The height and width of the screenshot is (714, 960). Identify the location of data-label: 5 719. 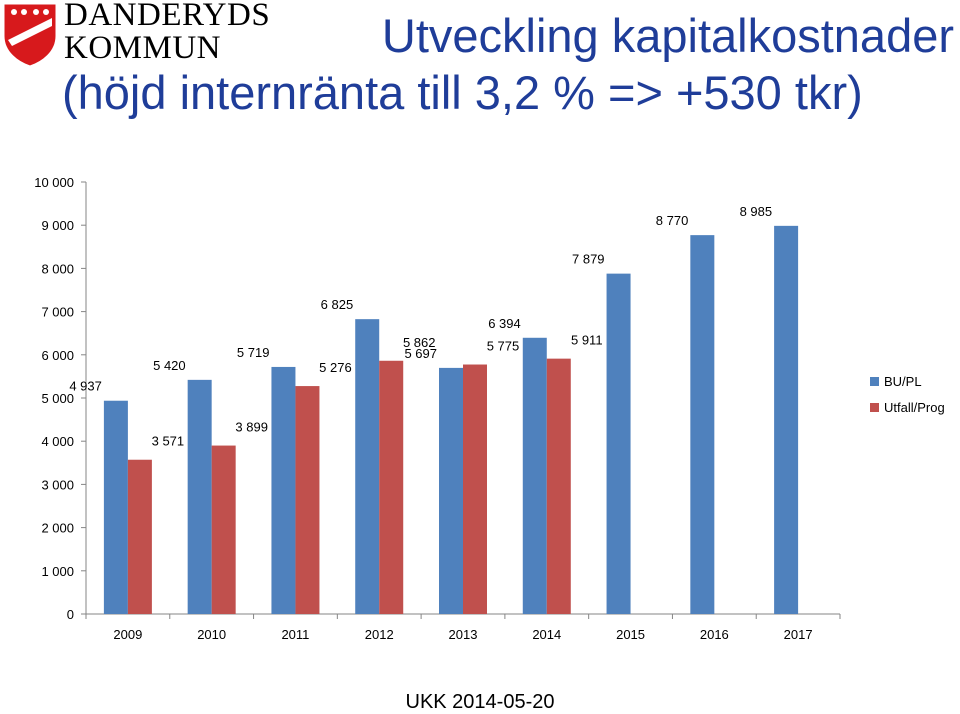
(253, 352).